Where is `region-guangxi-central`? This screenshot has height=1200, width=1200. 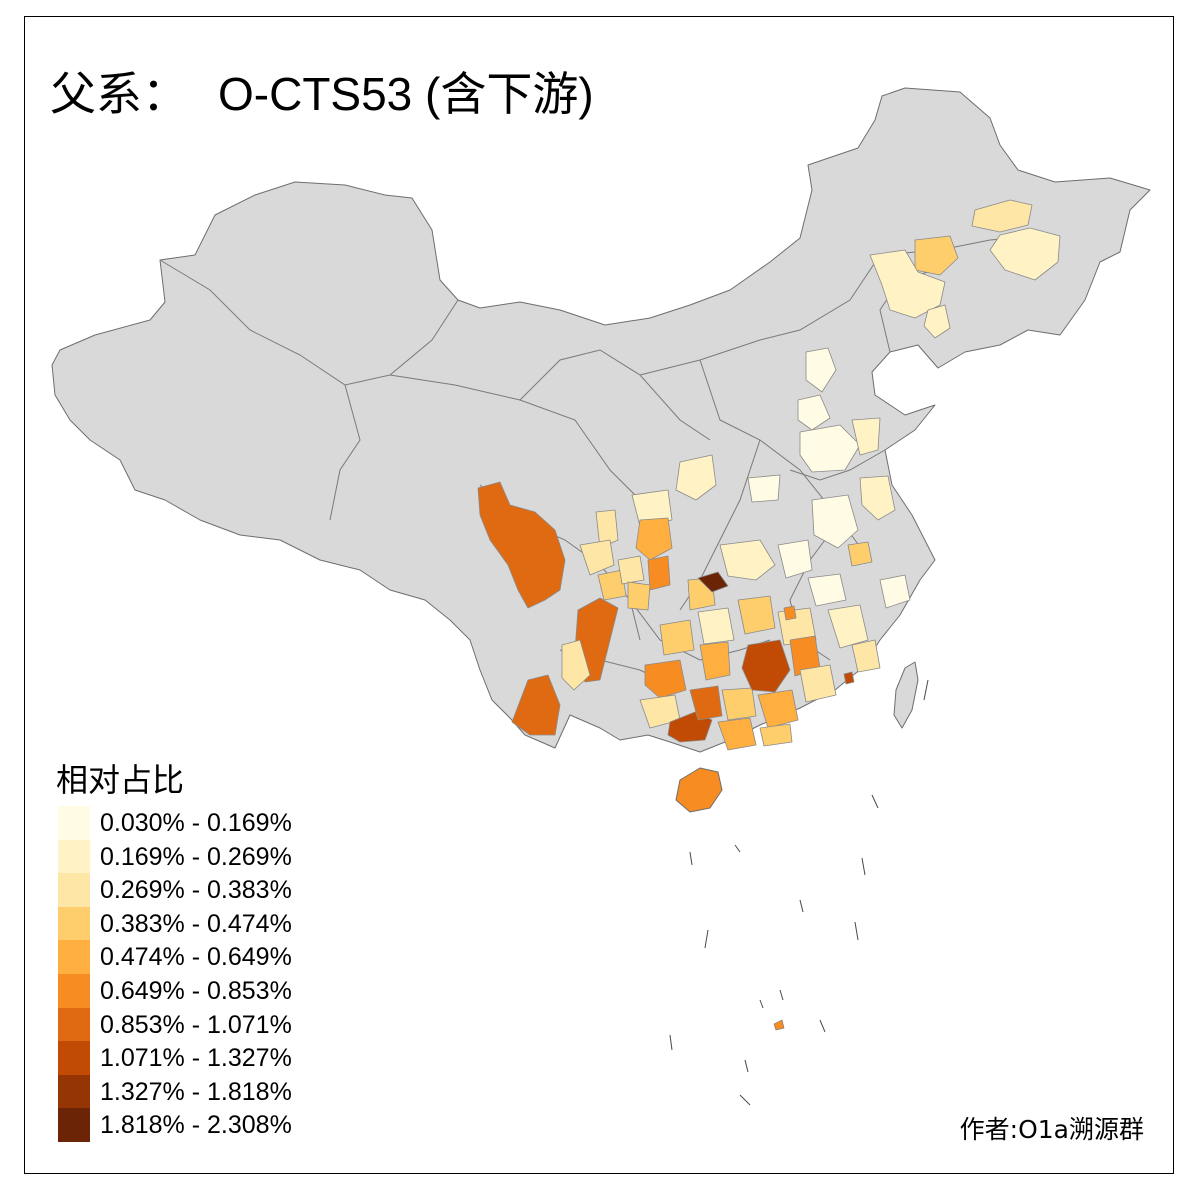 region-guangxi-central is located at coordinates (706, 703).